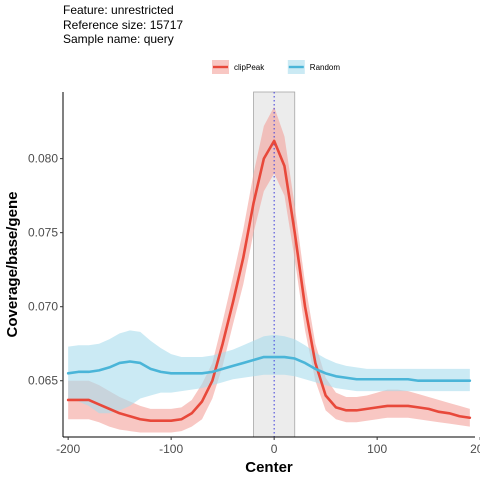 This screenshot has height=480, width=480. What do you see at coordinates (43, 159) in the screenshot?
I see `y-tick-label: 0.080` at bounding box center [43, 159].